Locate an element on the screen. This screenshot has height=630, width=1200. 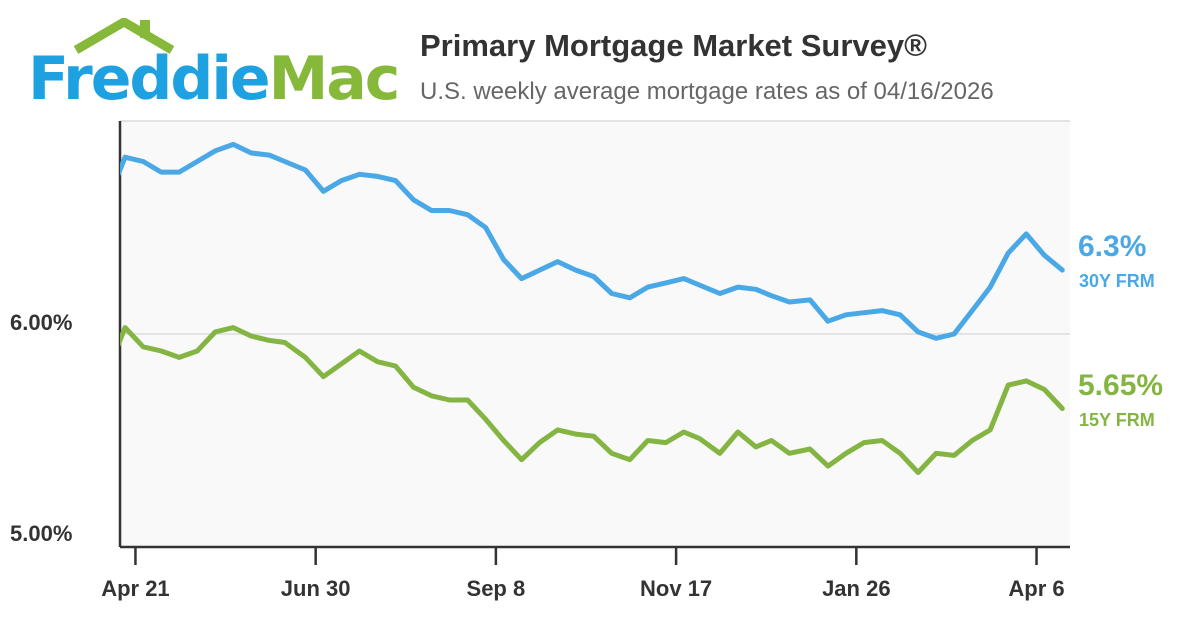
x-tick-label: Sep 8 is located at coordinates (496, 588).